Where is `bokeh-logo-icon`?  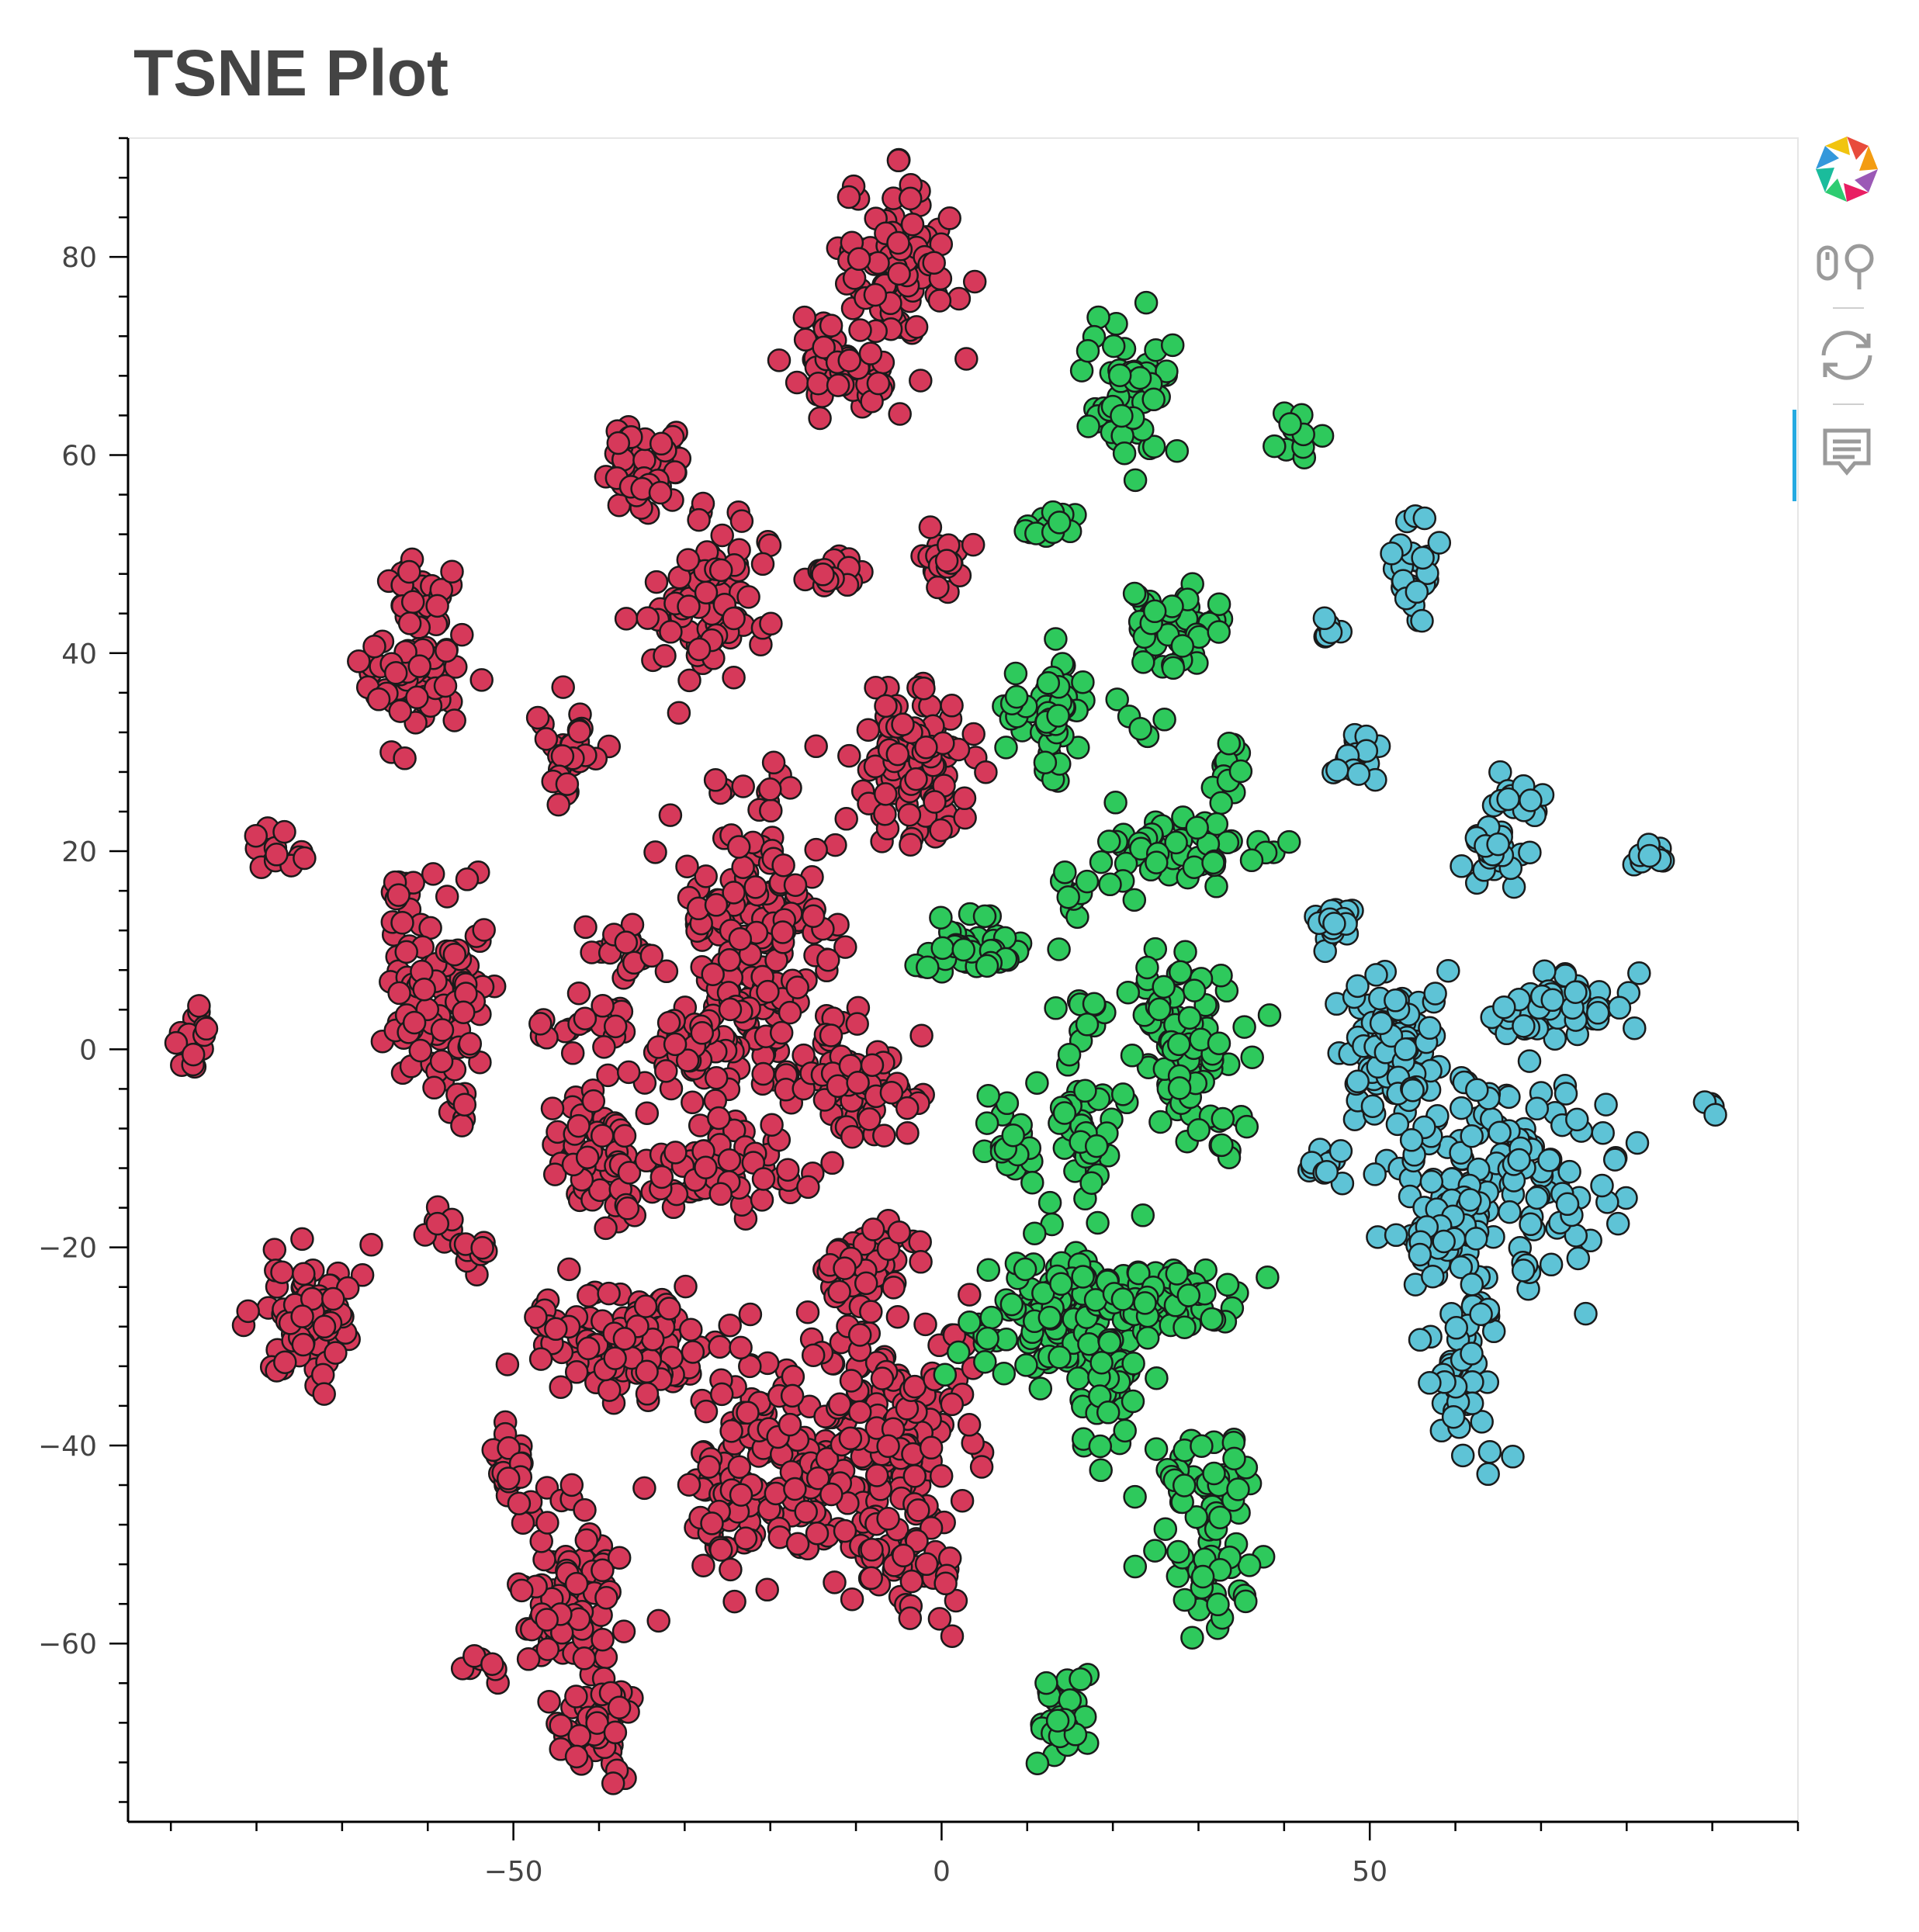
bokeh-logo-icon is located at coordinates (1847, 169).